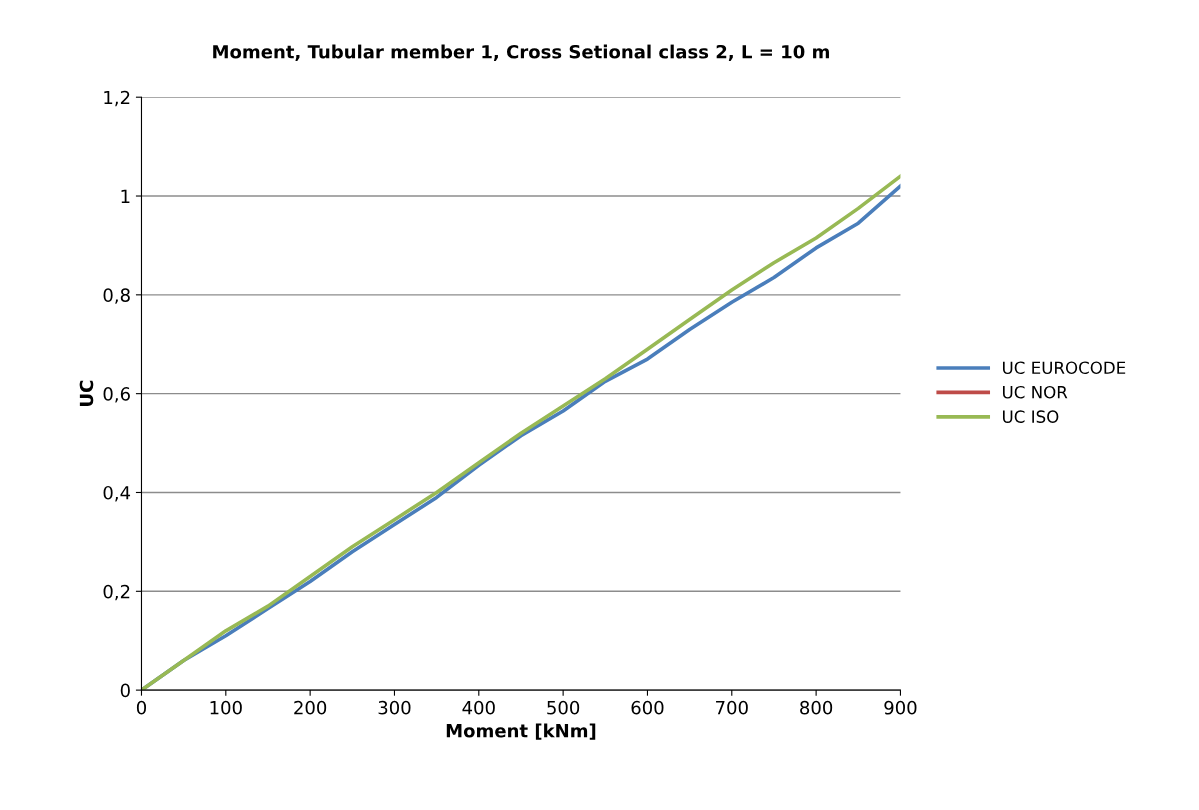 This screenshot has width=1199, height=810. What do you see at coordinates (86, 393) in the screenshot?
I see `y-axis-title: UC` at bounding box center [86, 393].